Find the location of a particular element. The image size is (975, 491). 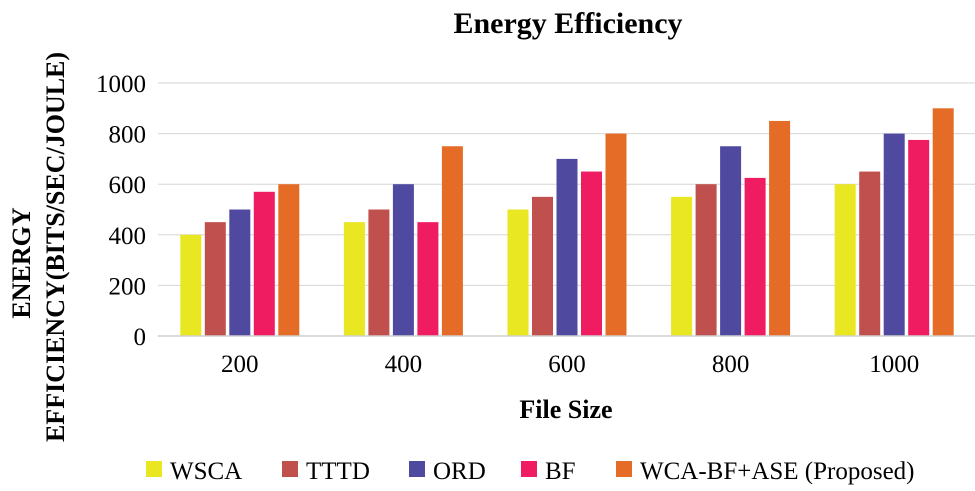

y-axis-title-line2: EFFICIENCY(BITS/SEC/JOULE) is located at coordinates (55, 247).